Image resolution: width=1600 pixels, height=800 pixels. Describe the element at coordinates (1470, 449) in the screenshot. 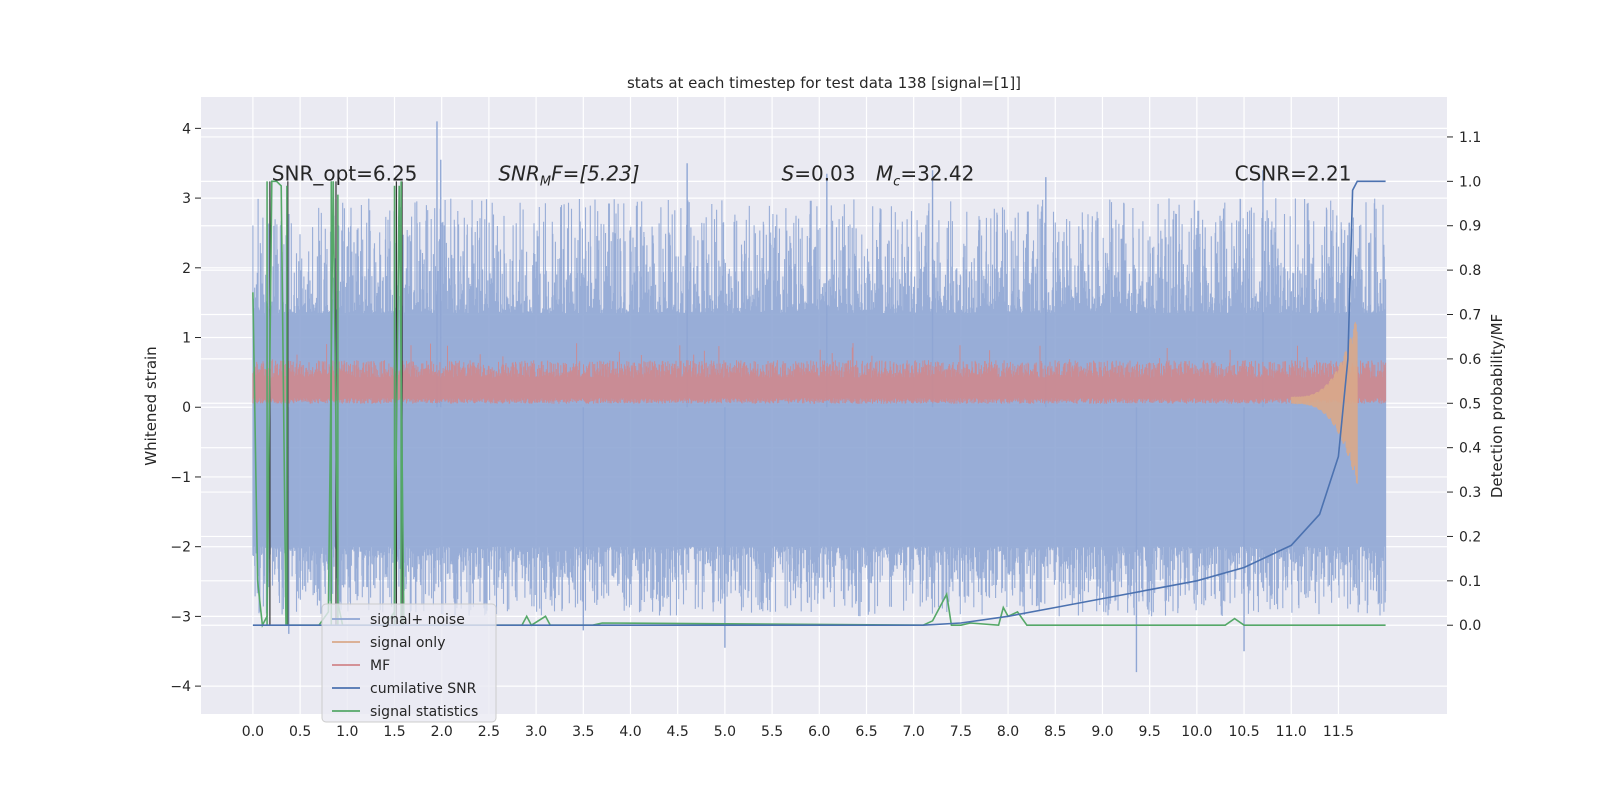

I see `y2-tick-label: 0.4` at that location.